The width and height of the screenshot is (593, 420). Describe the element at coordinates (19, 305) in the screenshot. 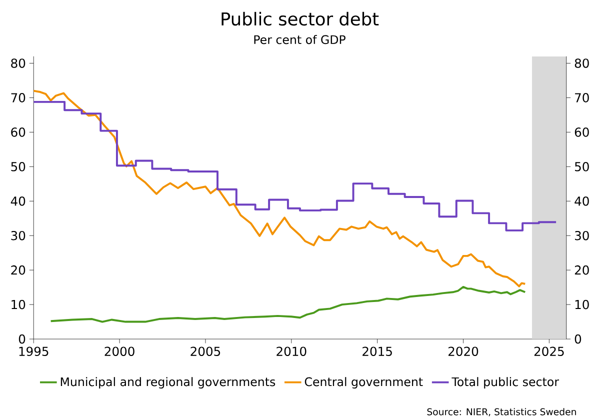

I see `y-tick-label: 10` at that location.